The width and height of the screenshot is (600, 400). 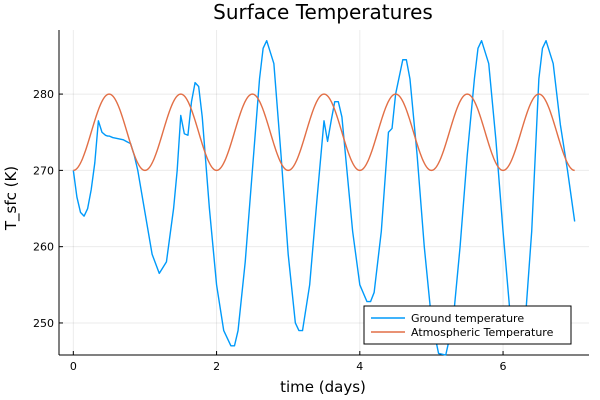 I want to click on x-tick-label: 2, so click(x=216, y=366).